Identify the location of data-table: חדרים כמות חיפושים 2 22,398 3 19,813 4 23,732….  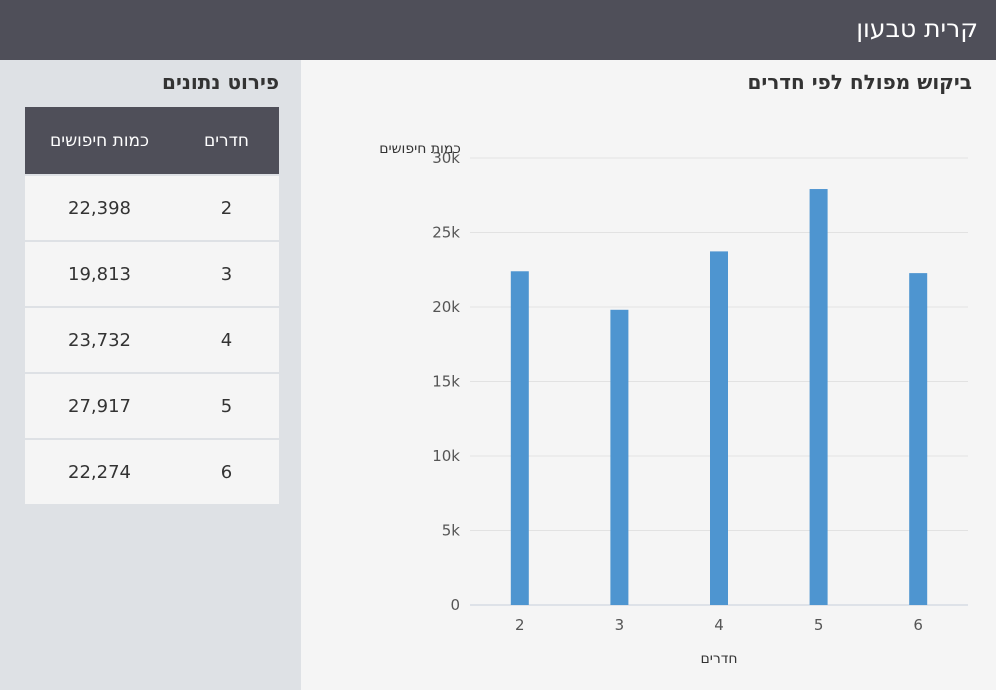
(152, 305).